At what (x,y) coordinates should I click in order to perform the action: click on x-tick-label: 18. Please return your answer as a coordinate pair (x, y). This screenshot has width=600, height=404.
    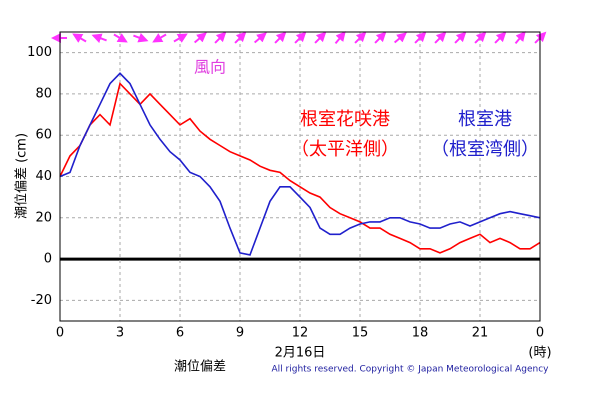
    Looking at the image, I should click on (420, 333).